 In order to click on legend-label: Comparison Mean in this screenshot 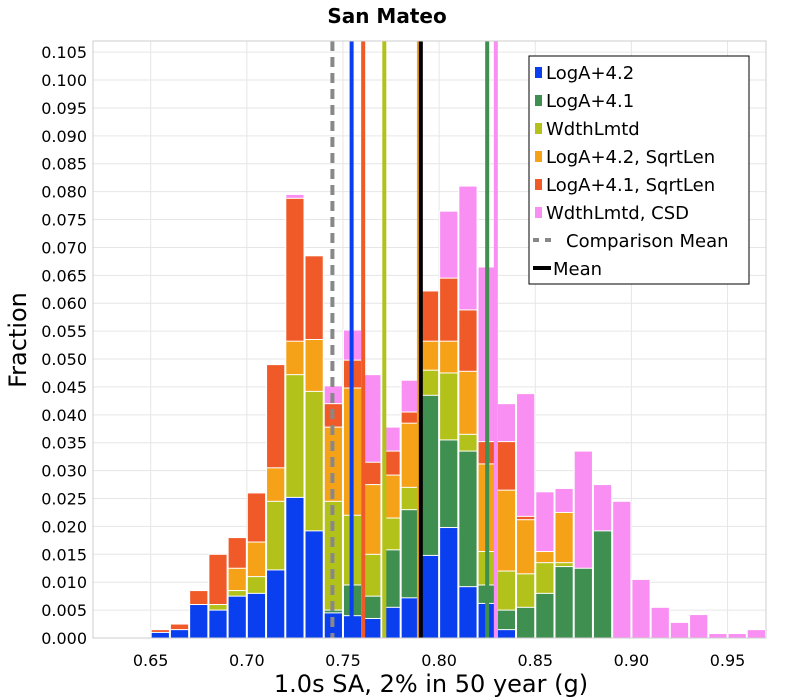, I will do `click(647, 241)`.